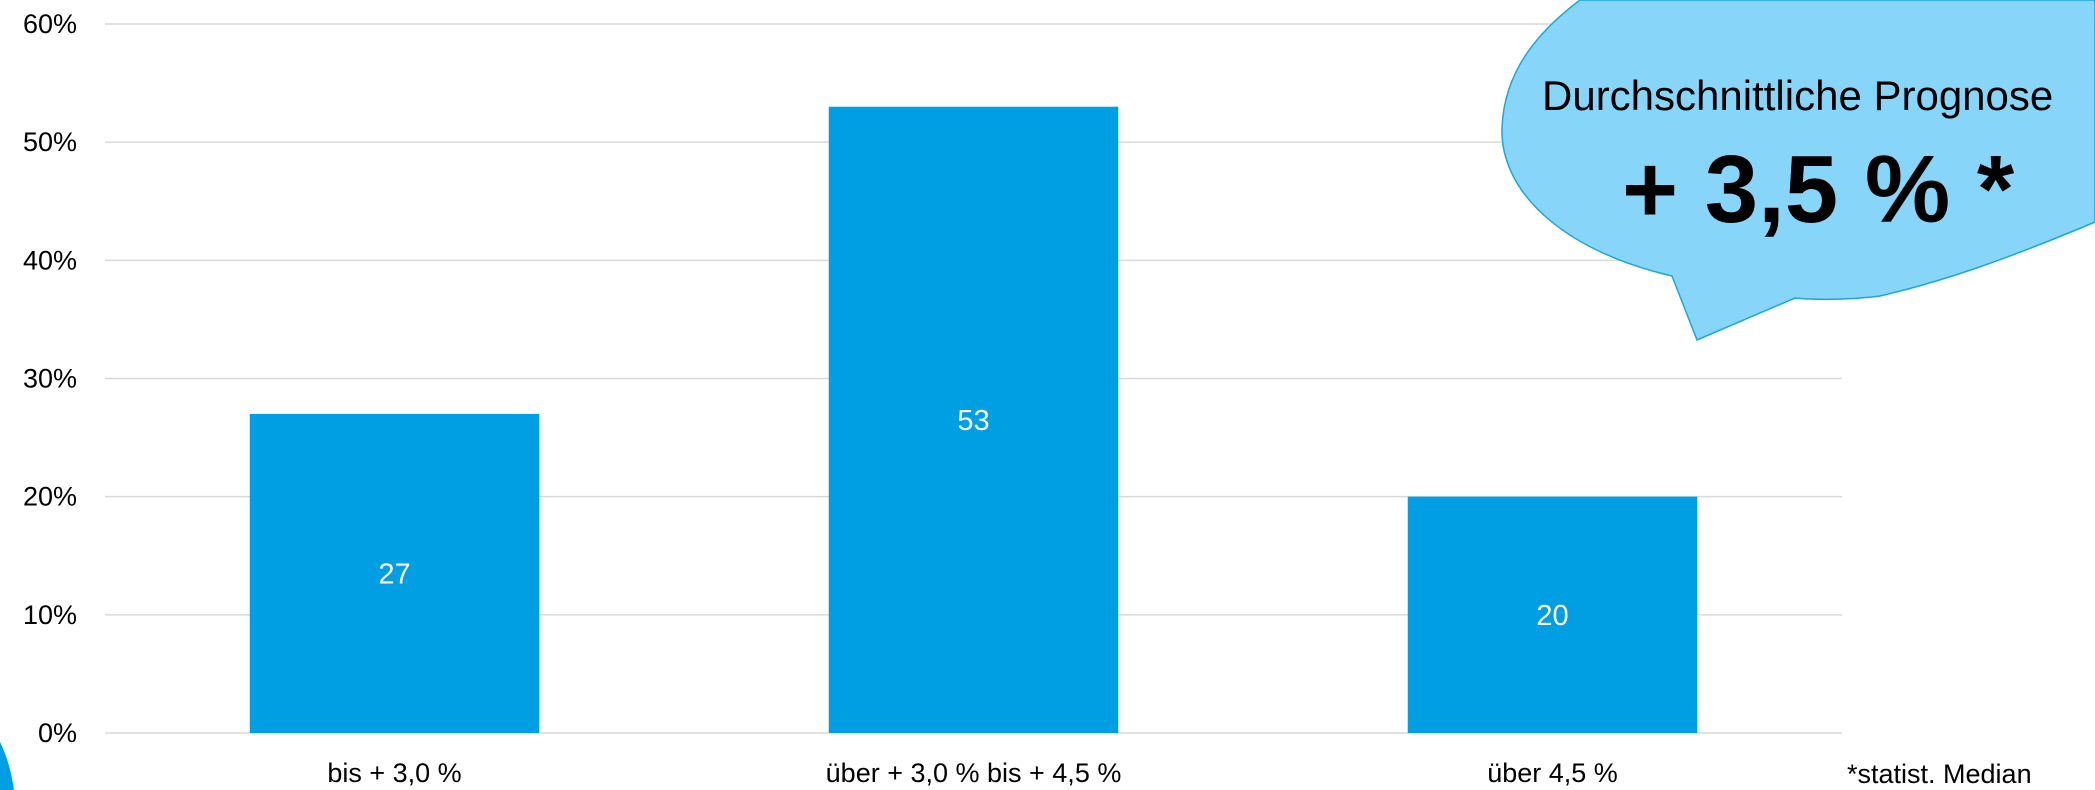 The height and width of the screenshot is (790, 2095). Describe the element at coordinates (1818, 189) in the screenshot. I see `callout-value: + 3,5 % *` at that location.